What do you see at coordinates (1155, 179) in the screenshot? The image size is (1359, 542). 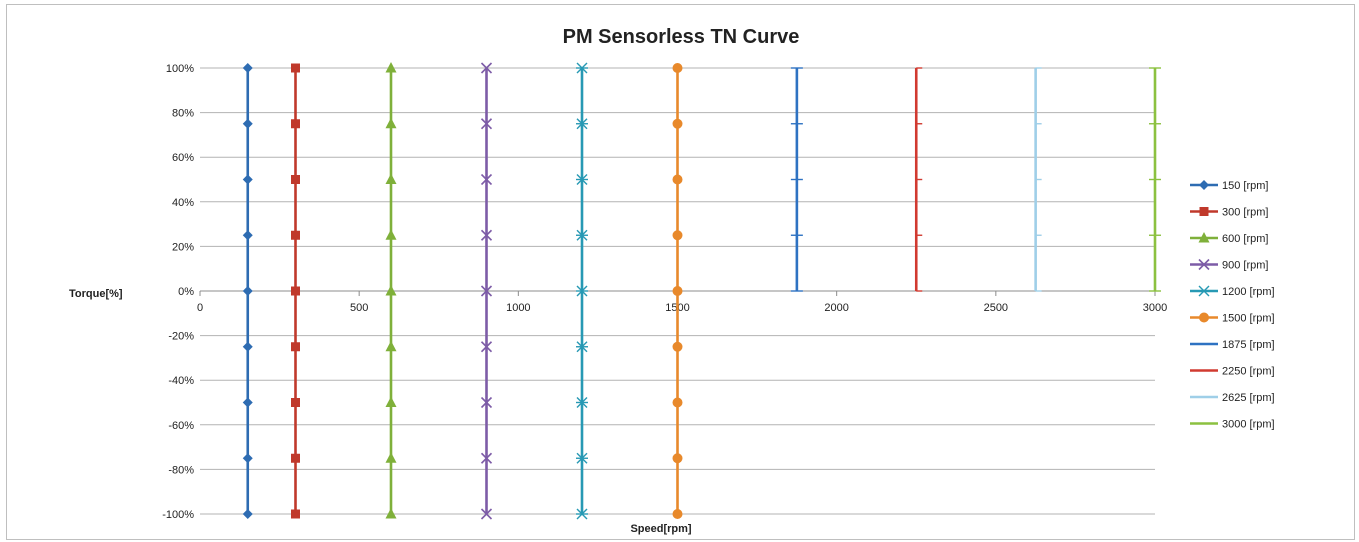 I see `series-3000rpm` at bounding box center [1155, 179].